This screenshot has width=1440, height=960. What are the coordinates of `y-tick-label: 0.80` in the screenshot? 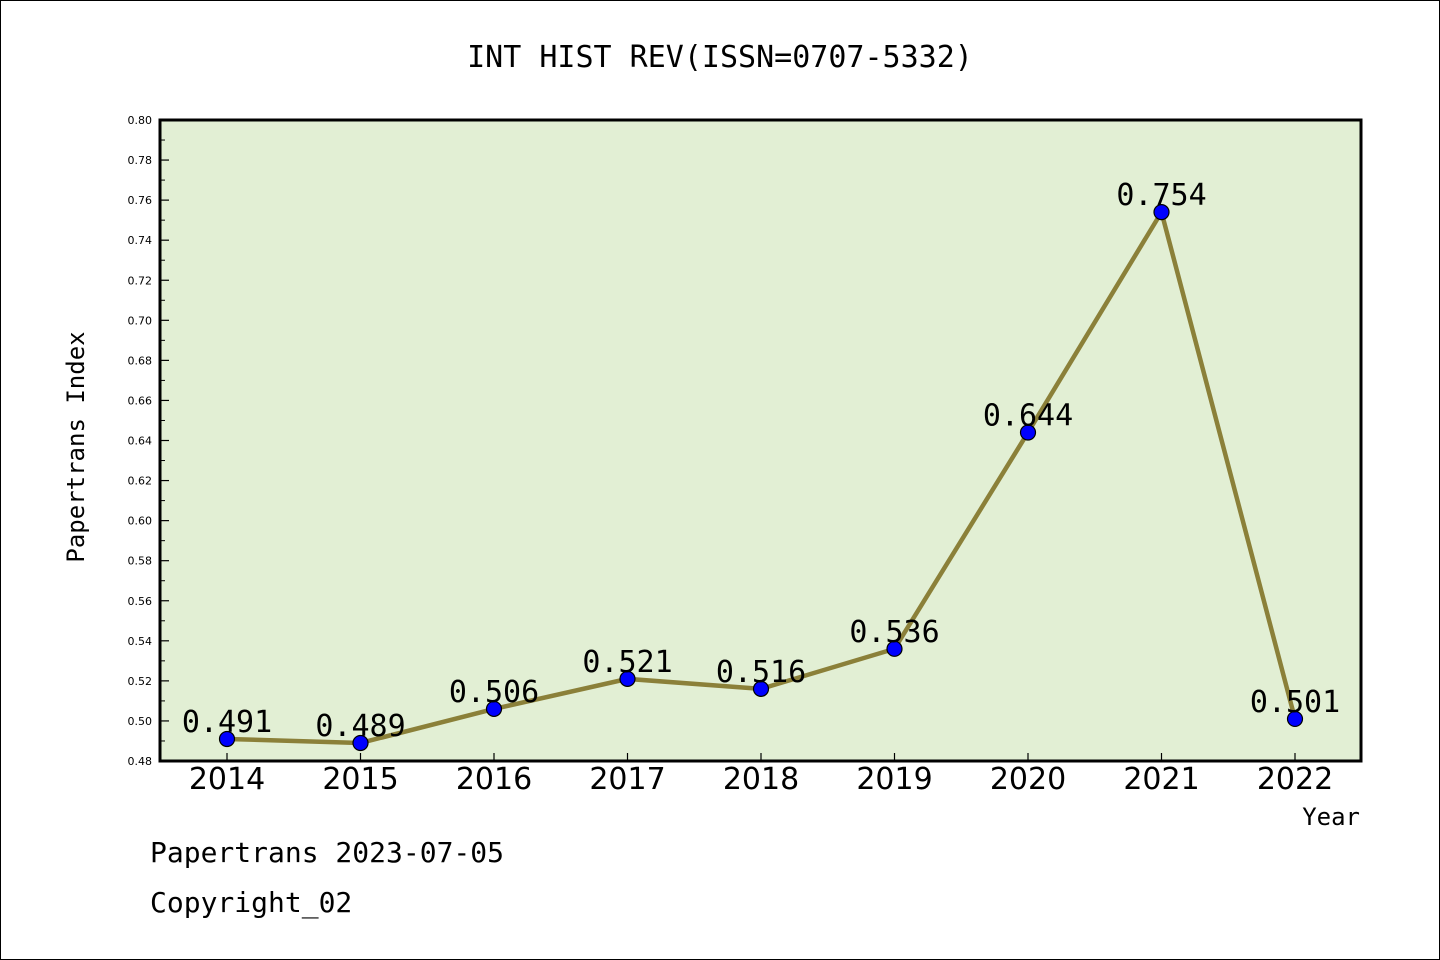 It's located at (140, 120).